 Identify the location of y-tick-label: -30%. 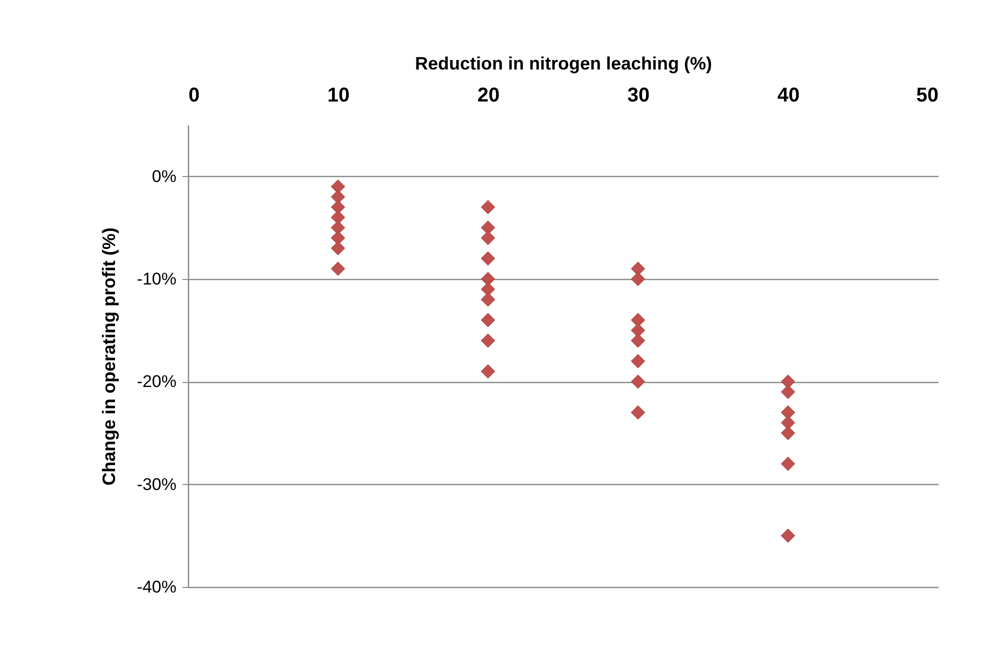
(156, 484).